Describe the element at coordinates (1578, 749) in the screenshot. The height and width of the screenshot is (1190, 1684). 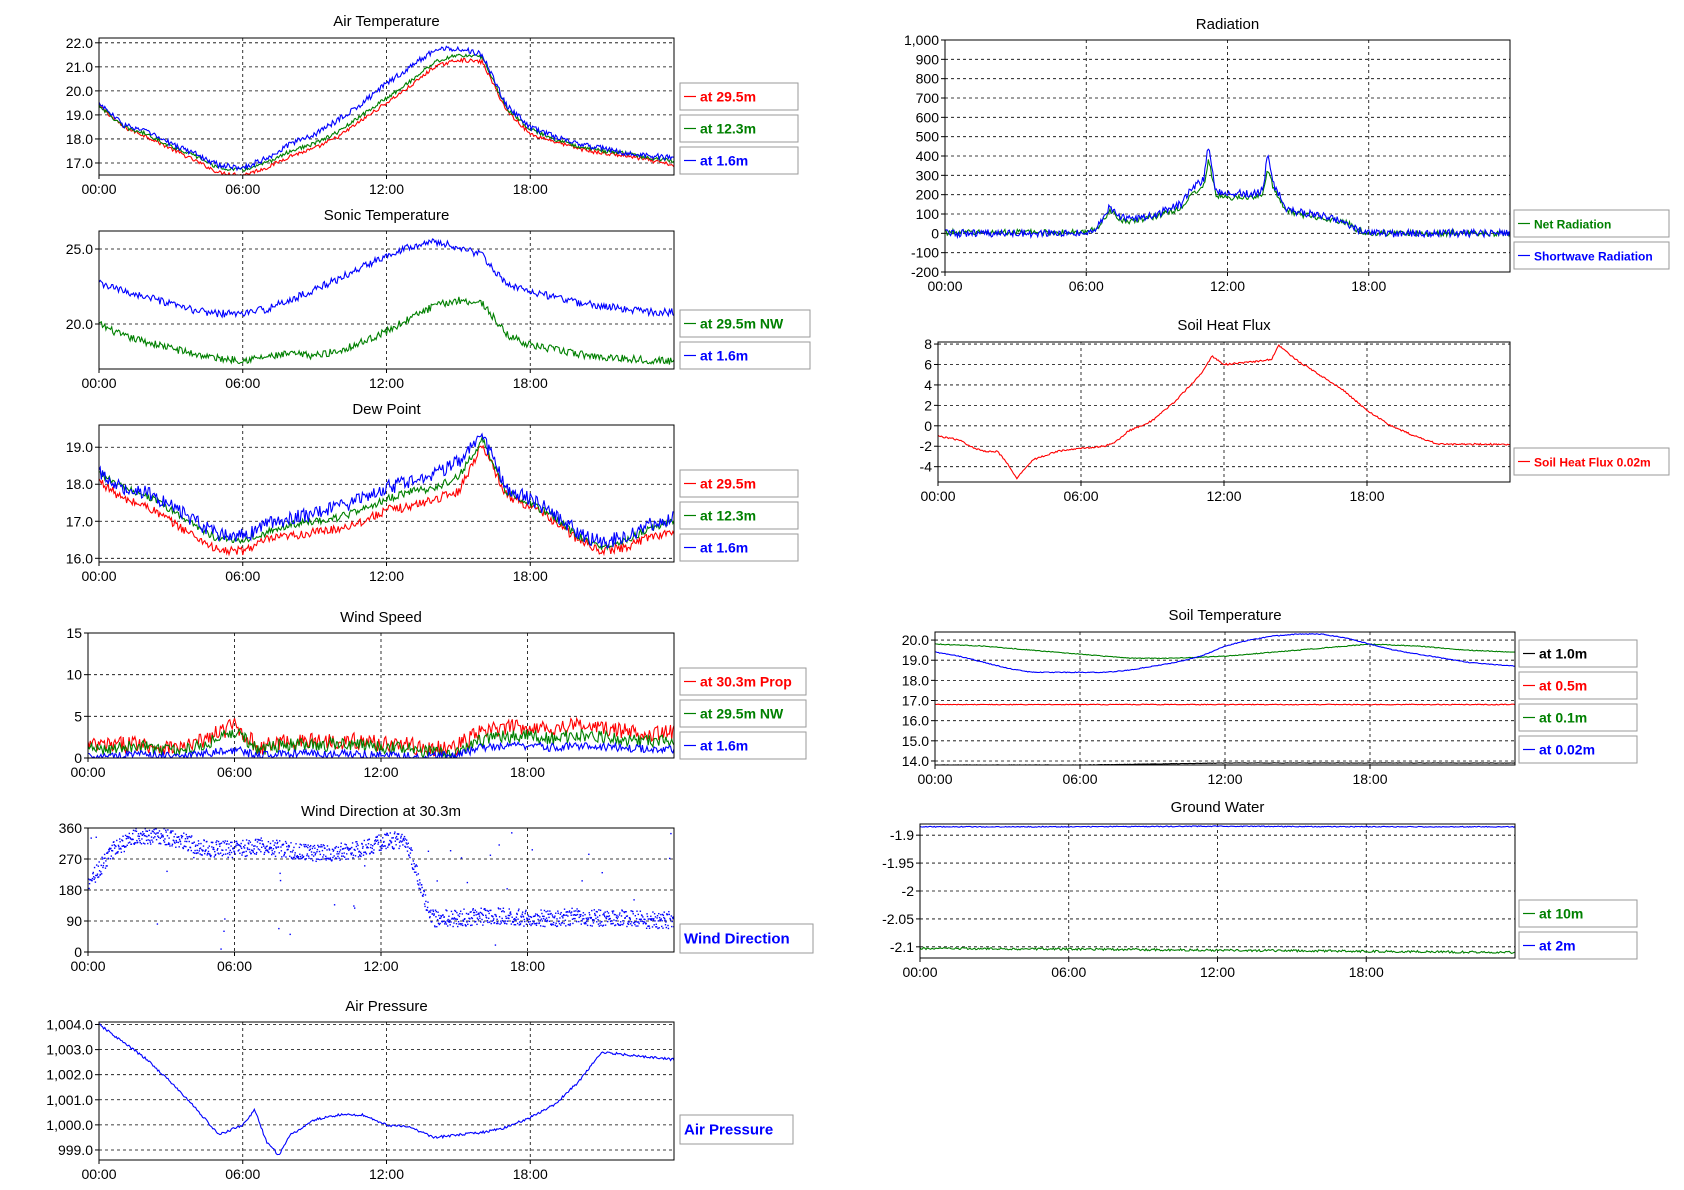
I see `soil-temp-legend-item-3: at 0.02m` at that location.